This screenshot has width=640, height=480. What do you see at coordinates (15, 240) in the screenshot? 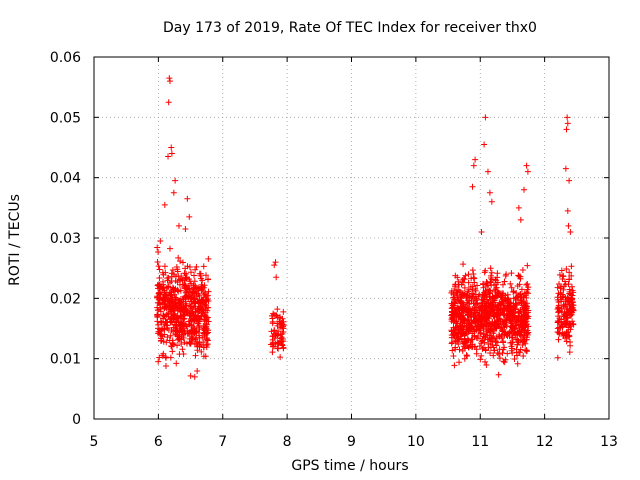
I see `y-axis-label: ROTI / TECUs` at bounding box center [15, 240].